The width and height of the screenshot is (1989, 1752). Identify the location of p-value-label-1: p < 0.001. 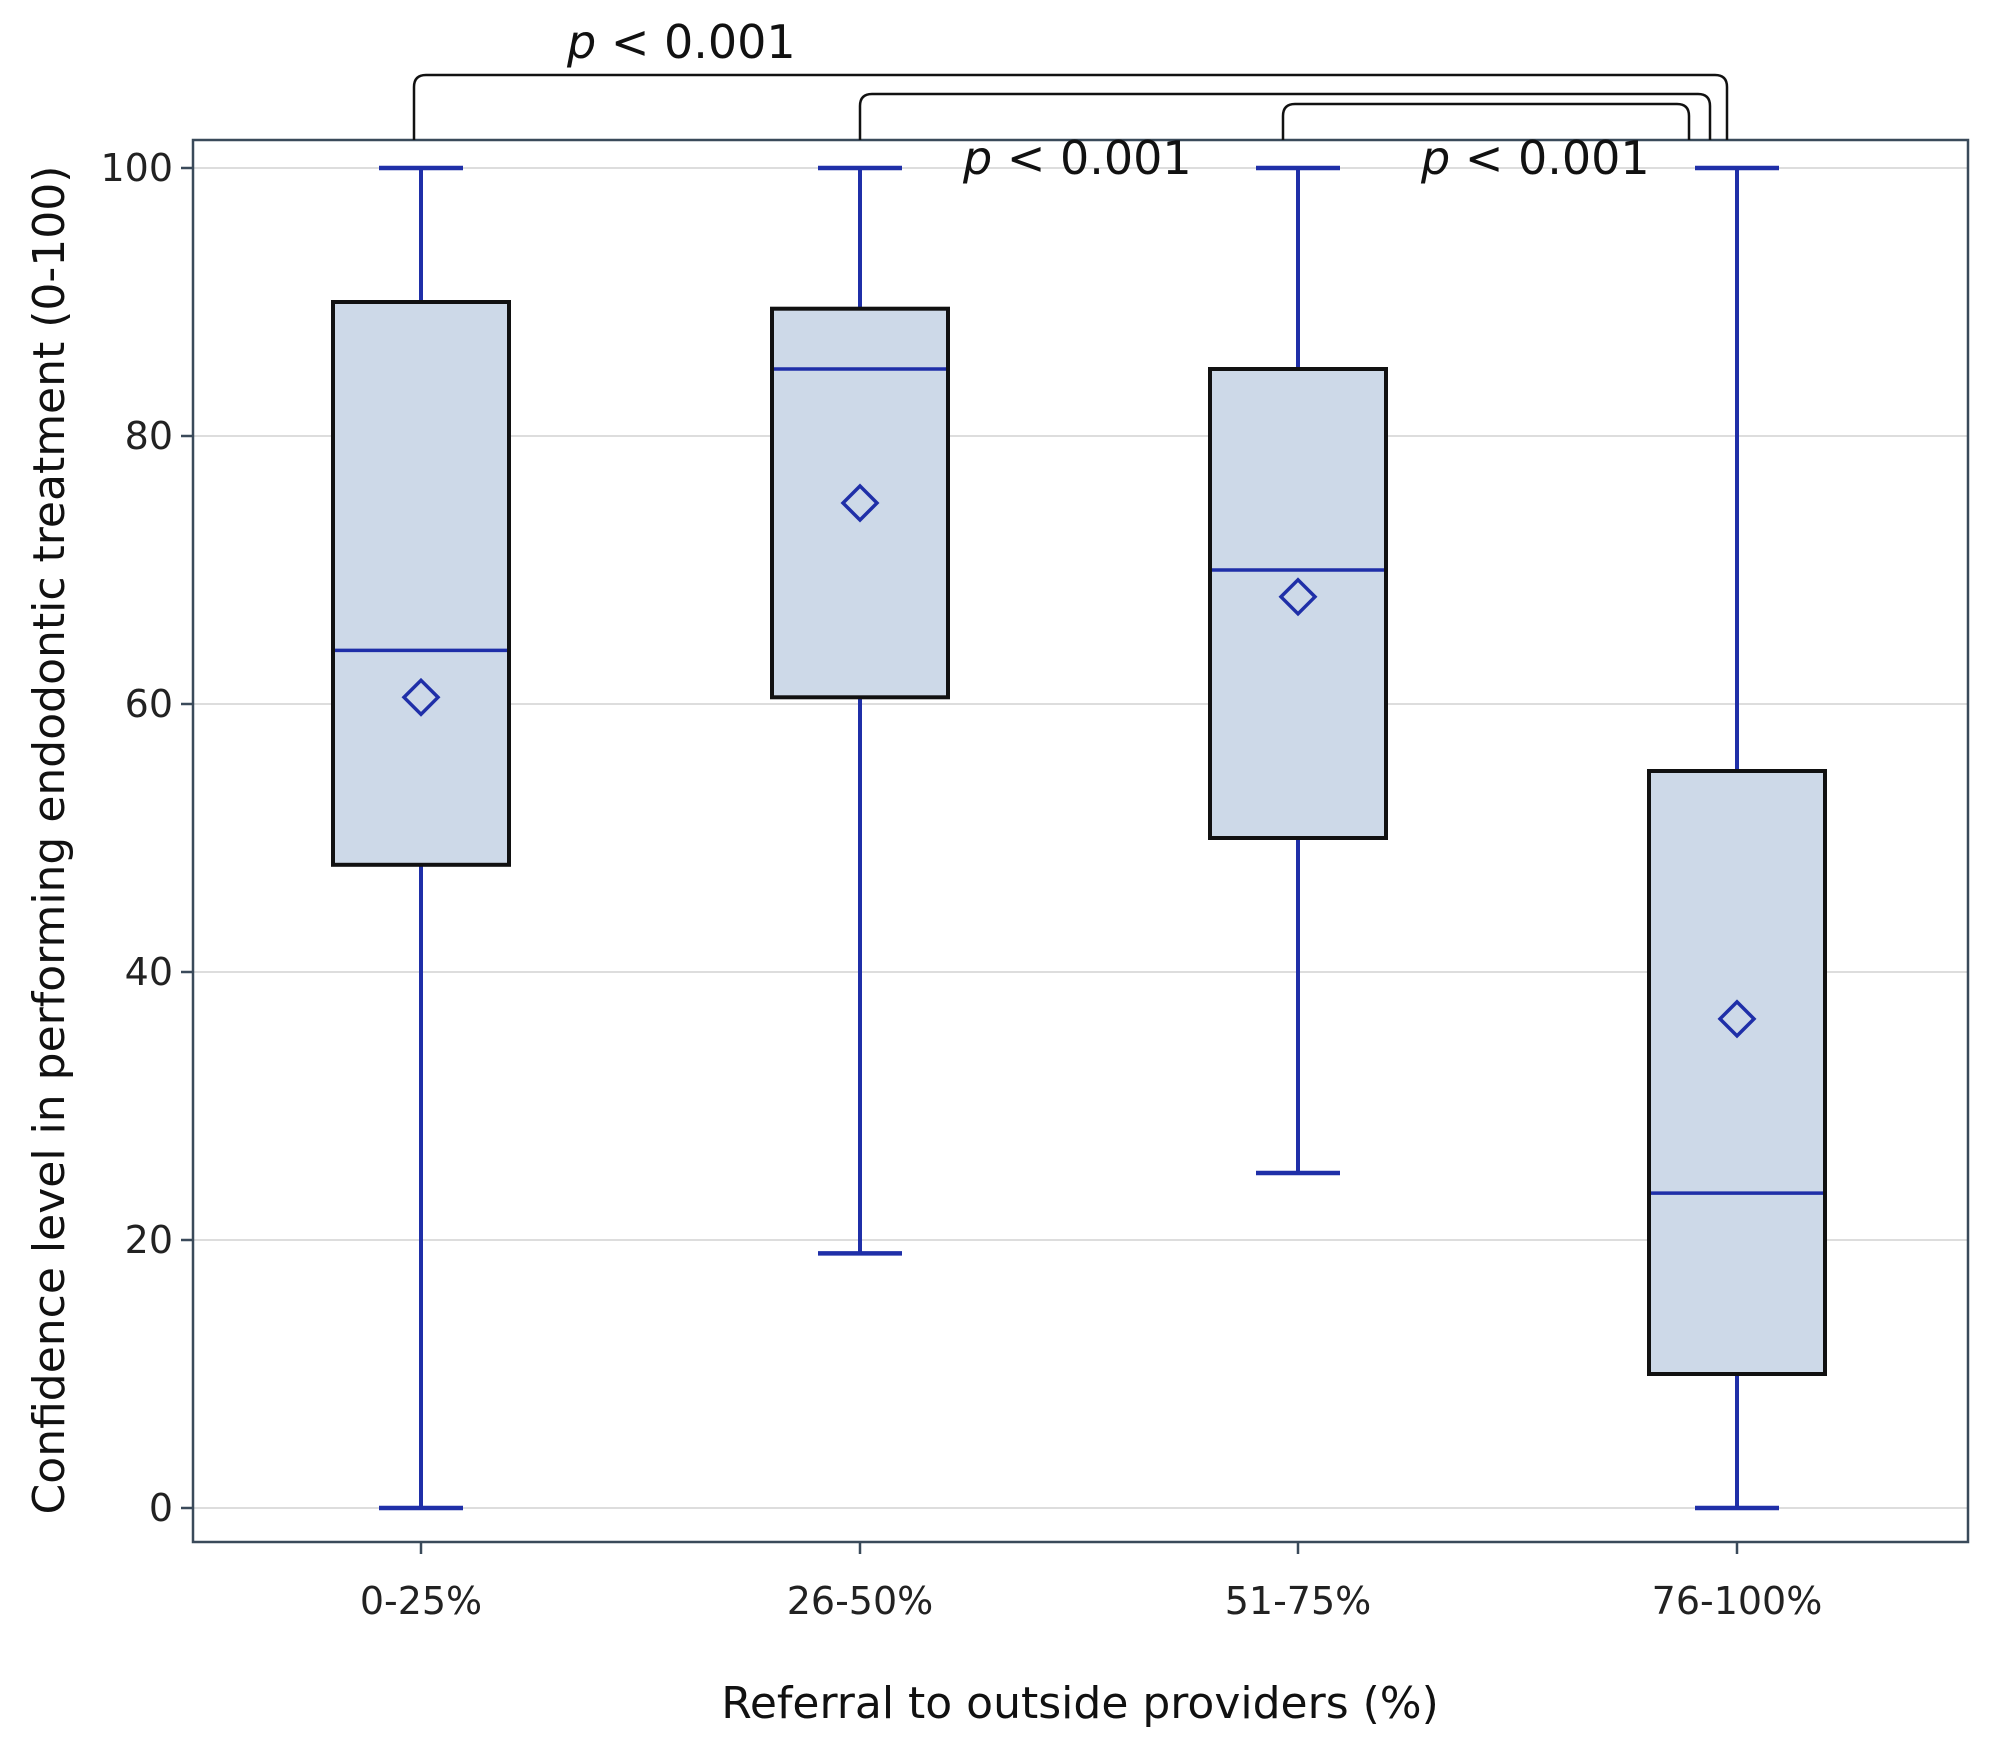
(681, 42).